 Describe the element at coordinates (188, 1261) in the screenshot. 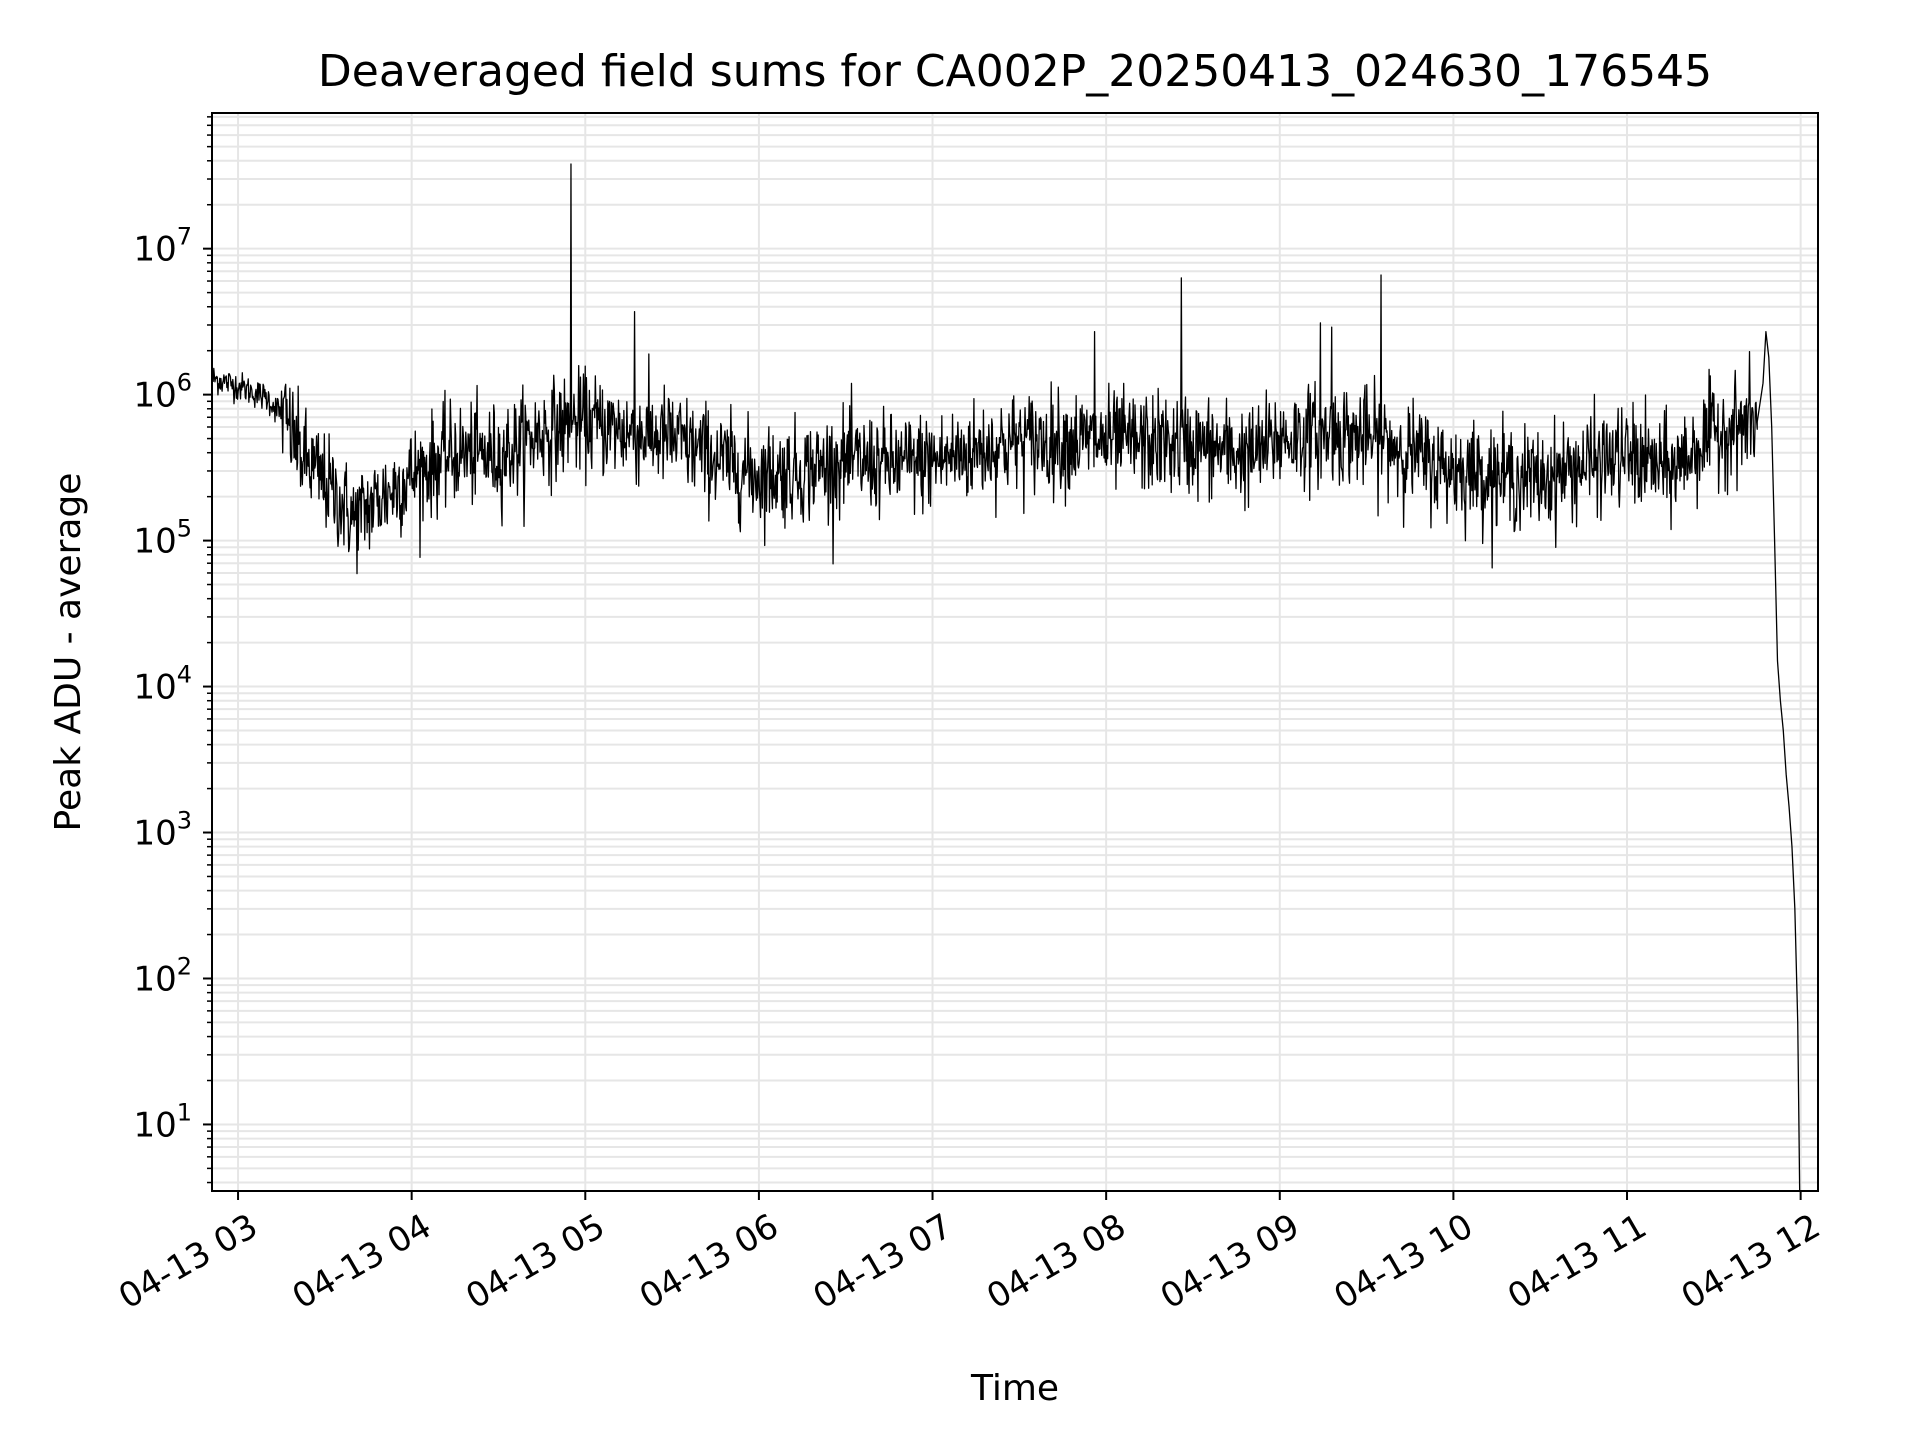

I see `x-tick-label: 04-13 03` at that location.